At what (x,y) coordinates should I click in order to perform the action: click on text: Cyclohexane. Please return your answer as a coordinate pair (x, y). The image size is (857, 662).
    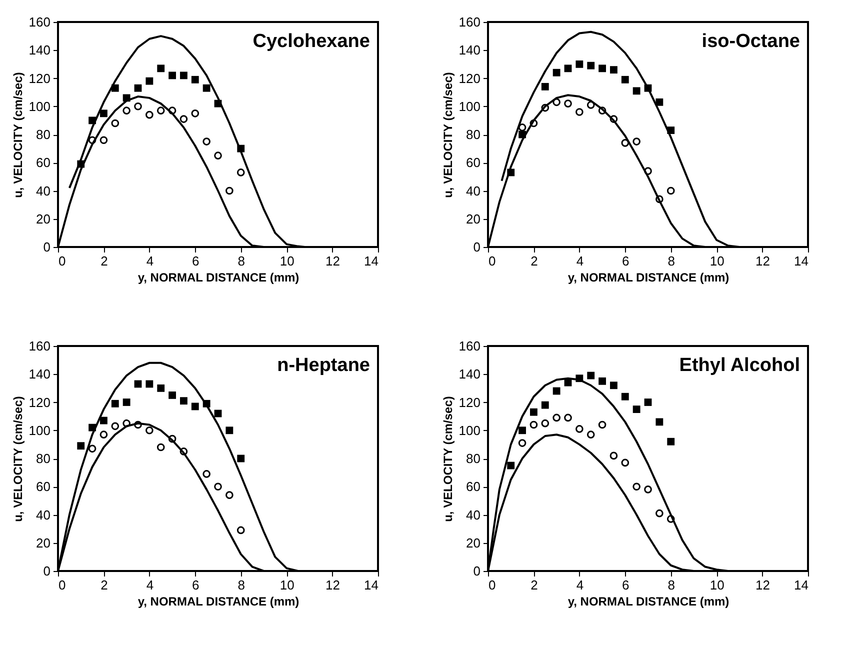
    Looking at the image, I should click on (311, 41).